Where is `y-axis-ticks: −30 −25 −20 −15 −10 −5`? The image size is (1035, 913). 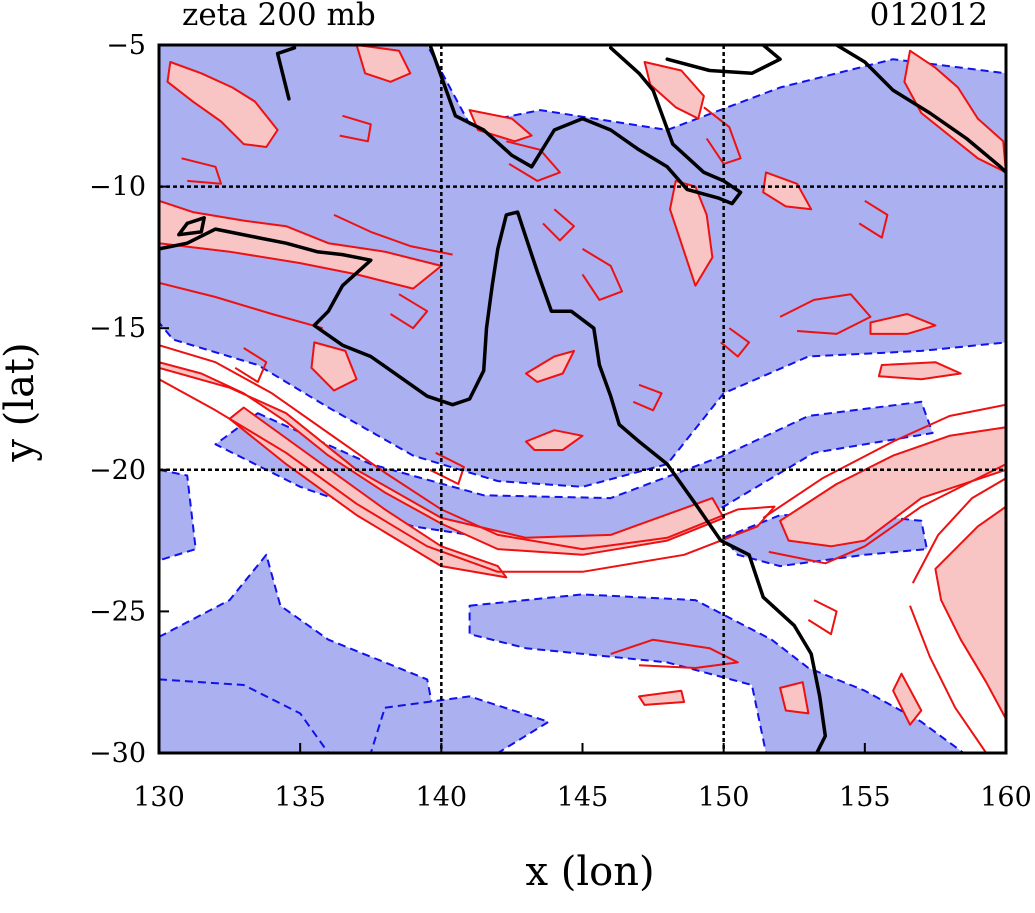 y-axis-ticks: −30 −25 −20 −15 −10 −5 is located at coordinates (129, 399).